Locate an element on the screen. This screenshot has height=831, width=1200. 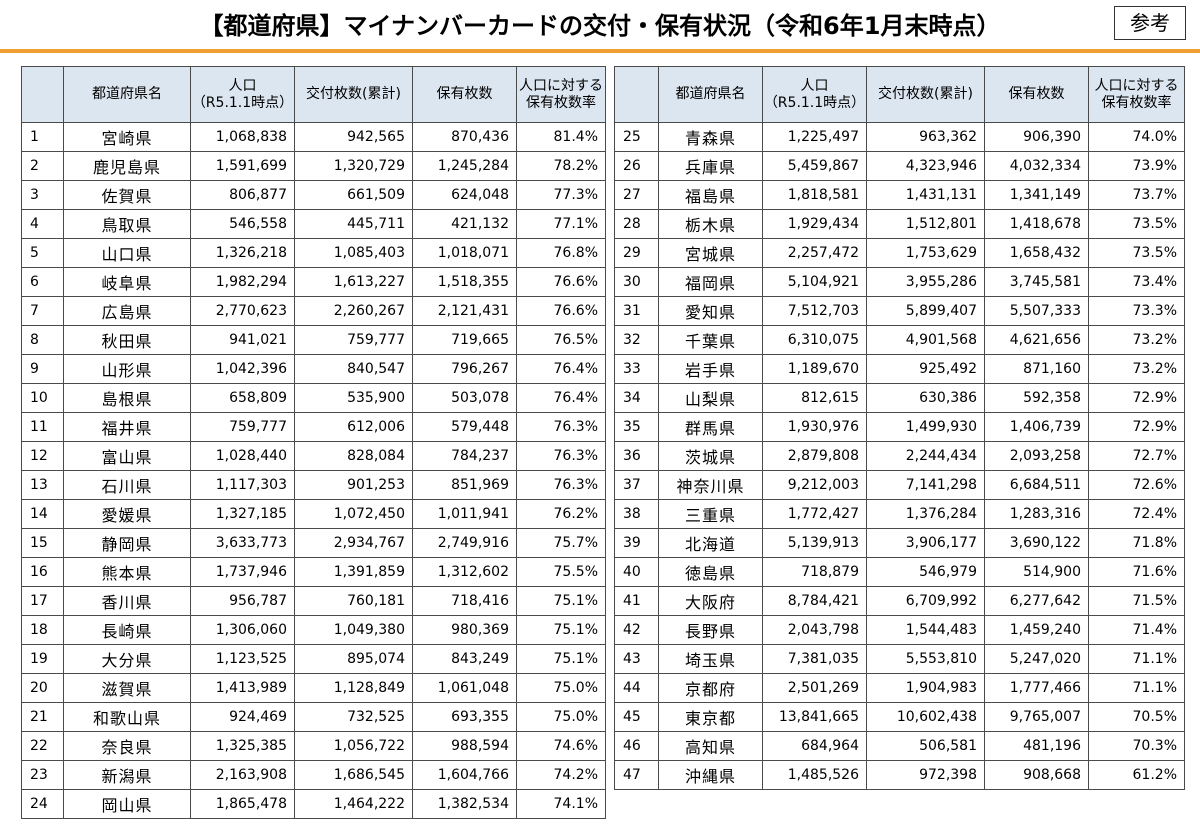
cell-prefecture: 茨城県 is located at coordinates (710, 456).